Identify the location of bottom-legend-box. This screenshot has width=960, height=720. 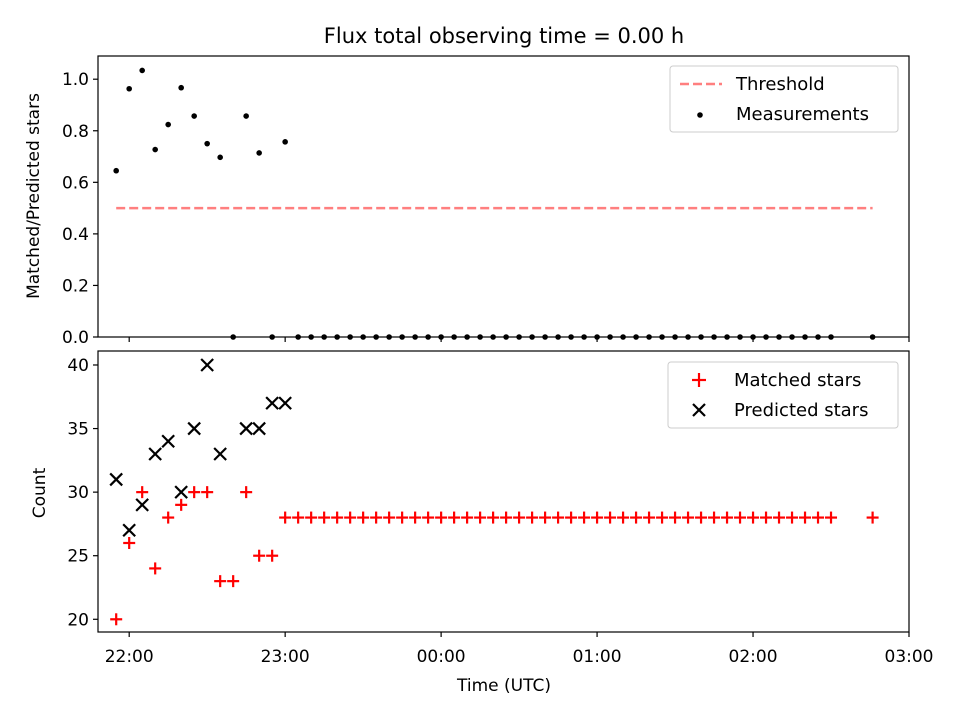
(783, 395).